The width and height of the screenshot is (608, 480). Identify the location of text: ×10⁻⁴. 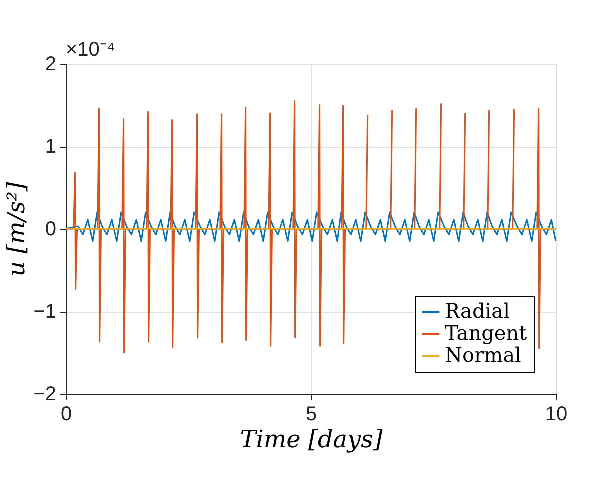
(91, 50).